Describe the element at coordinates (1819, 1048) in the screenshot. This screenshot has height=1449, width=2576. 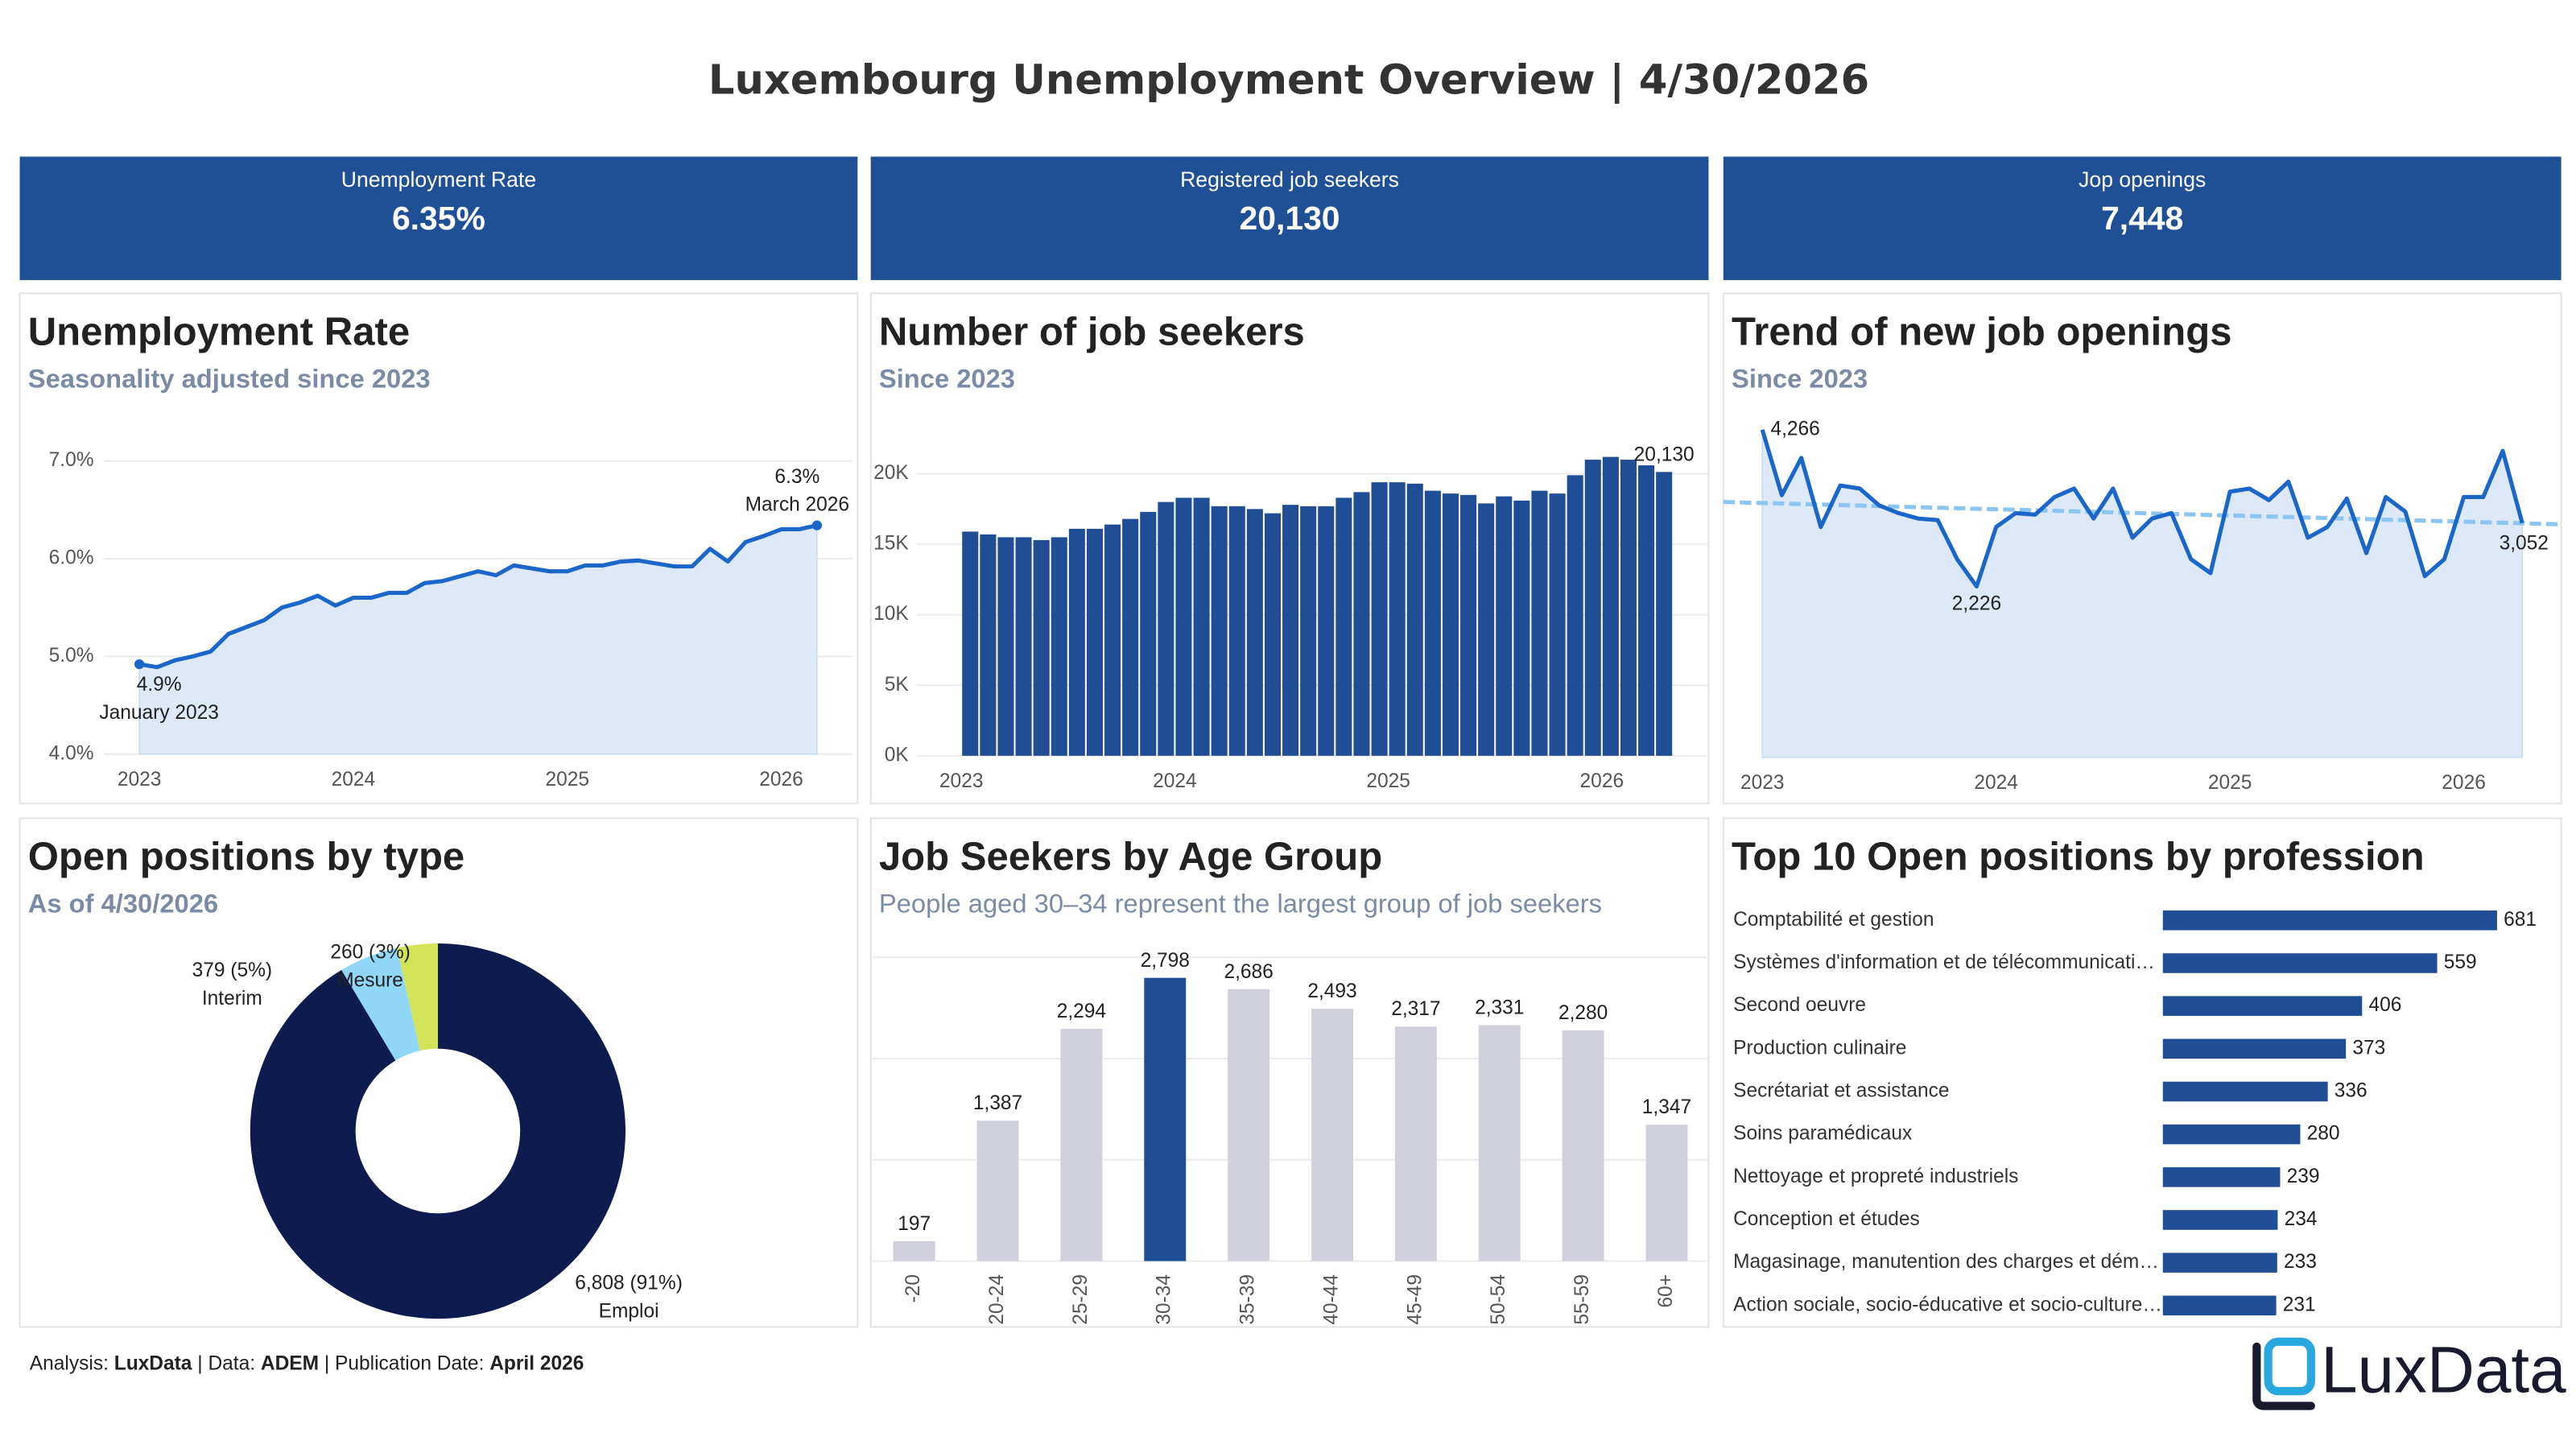
I see `category-label: Production culinaire` at that location.